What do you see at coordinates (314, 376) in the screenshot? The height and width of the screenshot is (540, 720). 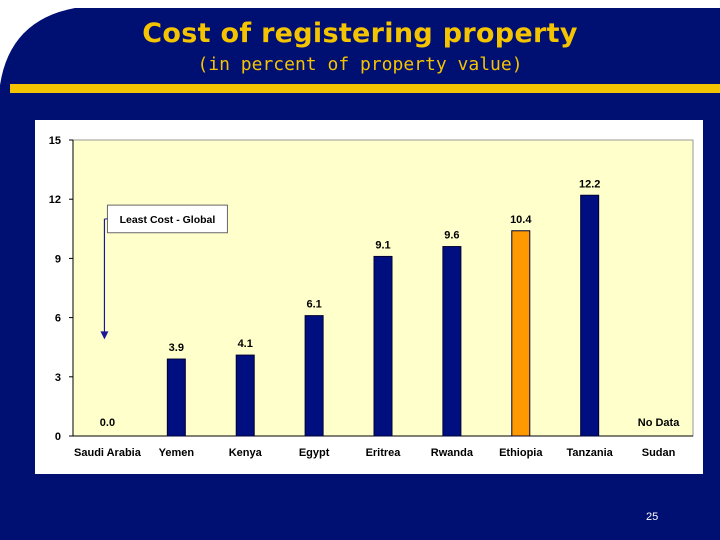 I see `bar-egypt` at bounding box center [314, 376].